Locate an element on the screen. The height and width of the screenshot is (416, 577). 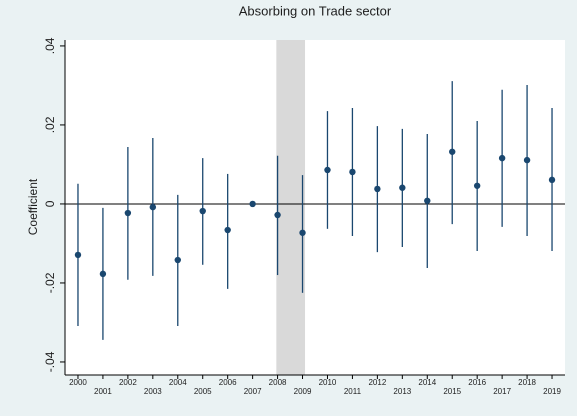
x-tick-label: 2009 is located at coordinates (303, 391).